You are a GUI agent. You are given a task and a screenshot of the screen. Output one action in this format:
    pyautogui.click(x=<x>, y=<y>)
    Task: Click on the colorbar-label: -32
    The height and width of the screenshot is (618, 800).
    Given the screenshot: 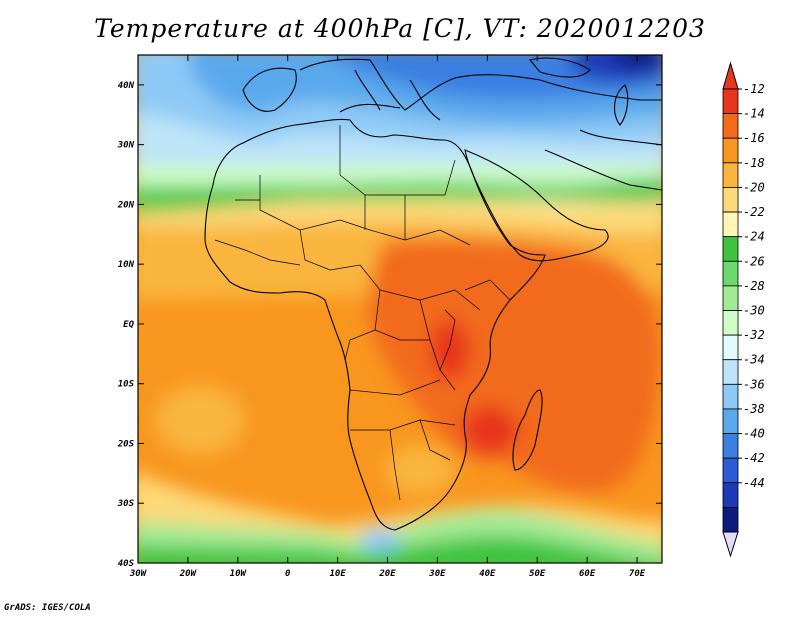 What is the action you would take?
    pyautogui.click(x=754, y=335)
    